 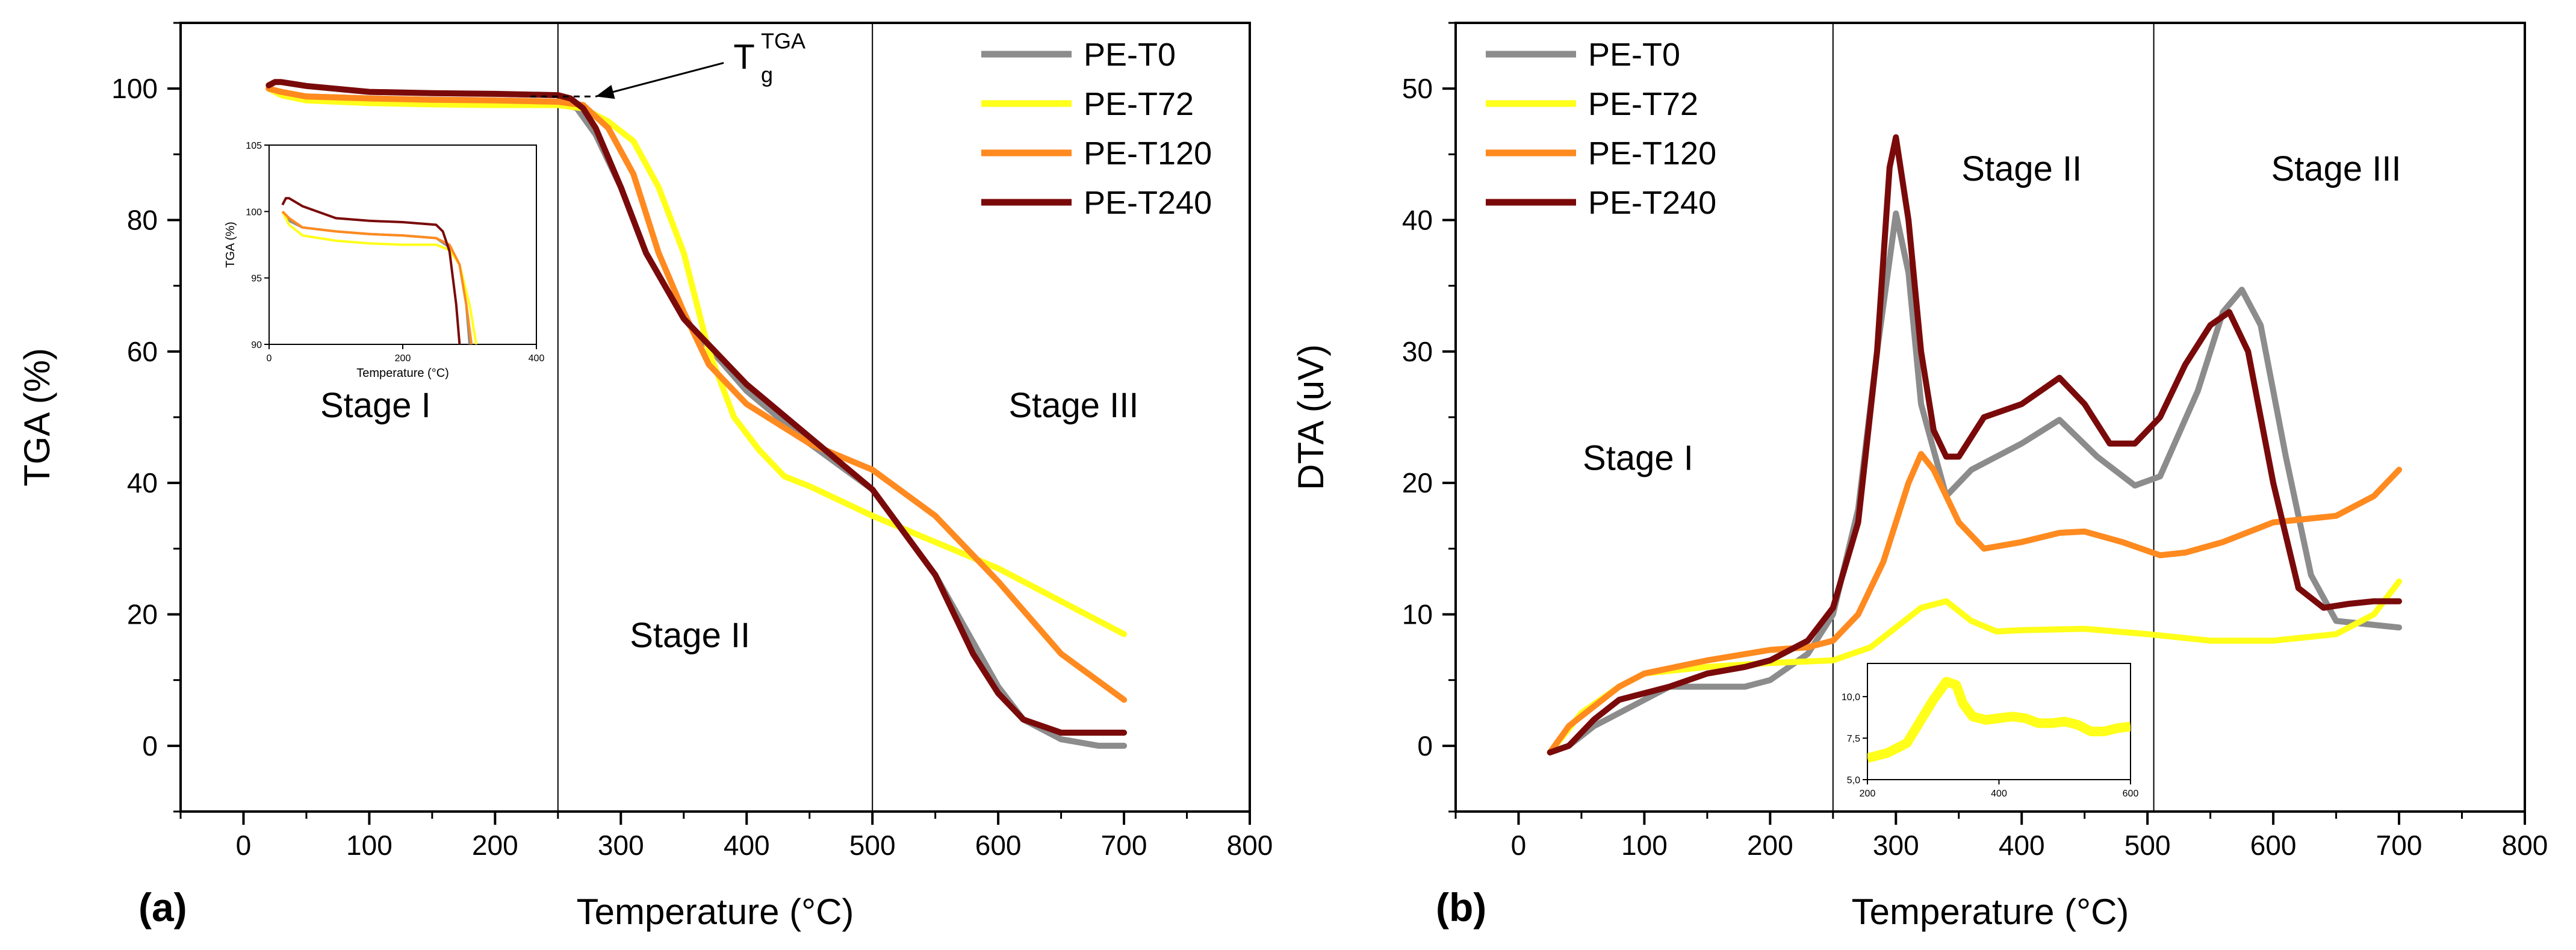 I want to click on tga-annotation-arrow, so click(x=659, y=79).